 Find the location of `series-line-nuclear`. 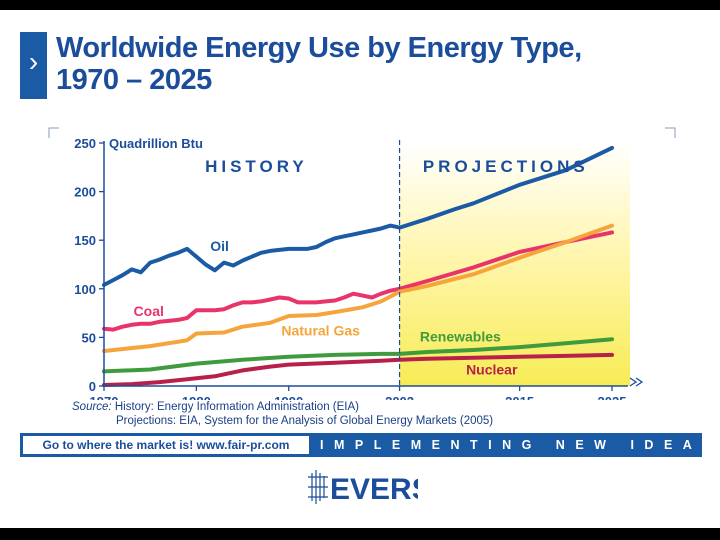

series-line-nuclear is located at coordinates (358, 369).